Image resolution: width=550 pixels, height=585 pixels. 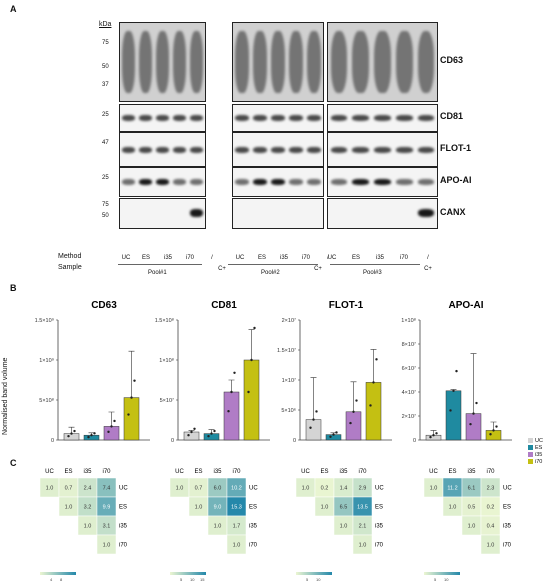 I want to click on heatmap-cell-value: 1.7, so click(x=237, y=527).